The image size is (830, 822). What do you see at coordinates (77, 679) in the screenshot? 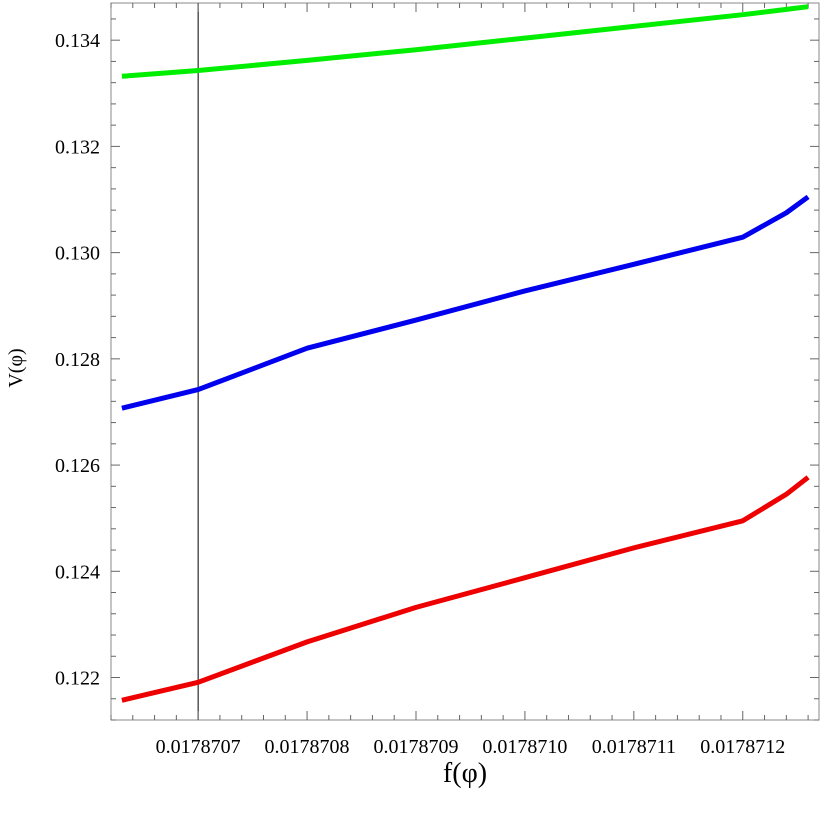
I see `y-tick-label: 0.122` at bounding box center [77, 679].